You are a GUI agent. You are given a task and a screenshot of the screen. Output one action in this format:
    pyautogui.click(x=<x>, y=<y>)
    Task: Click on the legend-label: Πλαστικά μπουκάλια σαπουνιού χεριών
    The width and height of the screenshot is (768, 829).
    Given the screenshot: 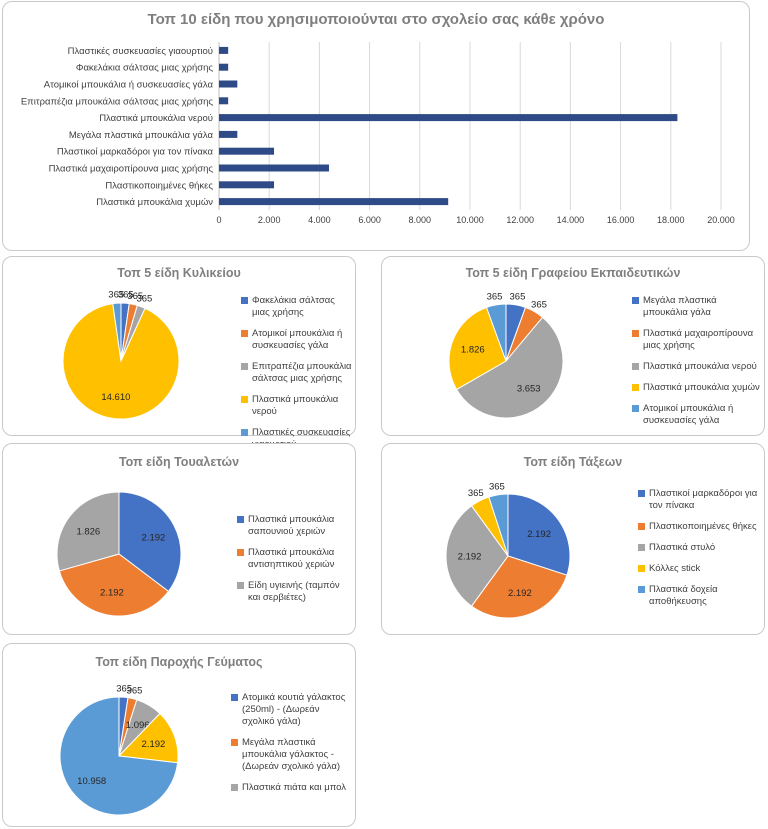 What is the action you would take?
    pyautogui.click(x=291, y=525)
    